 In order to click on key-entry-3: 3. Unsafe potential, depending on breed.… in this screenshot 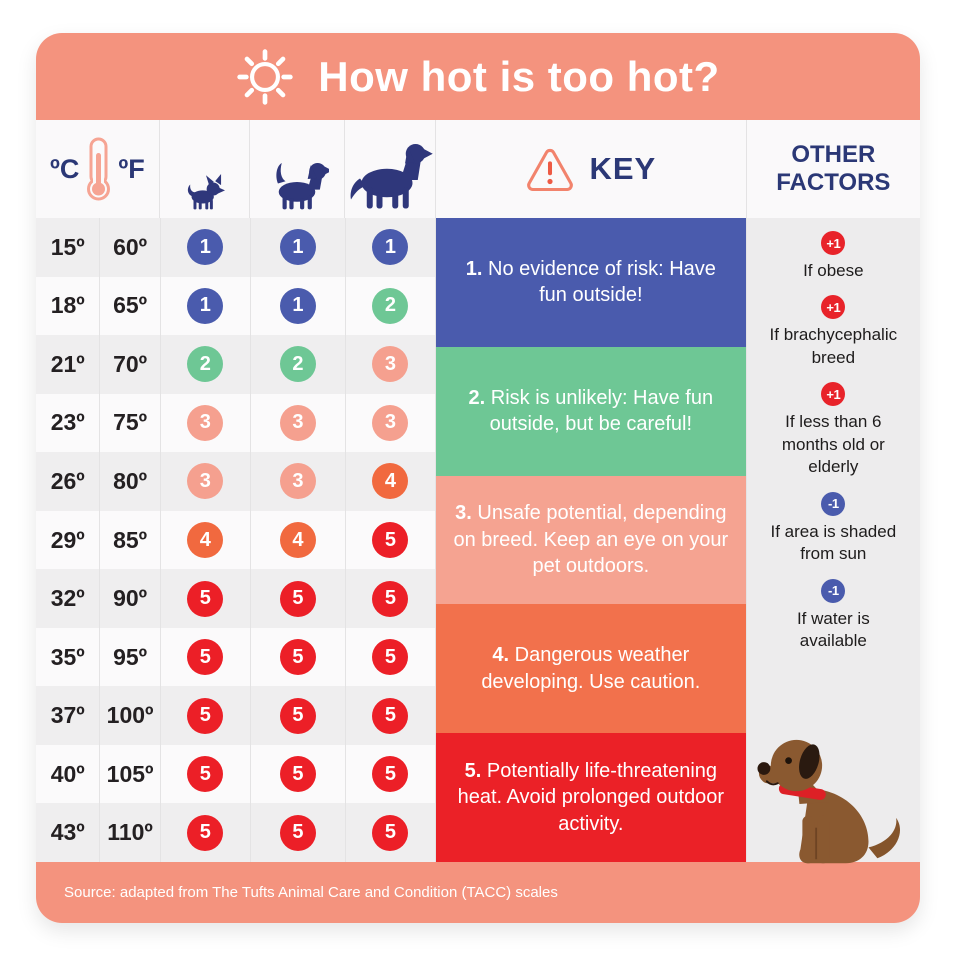, I will do `click(591, 540)`.